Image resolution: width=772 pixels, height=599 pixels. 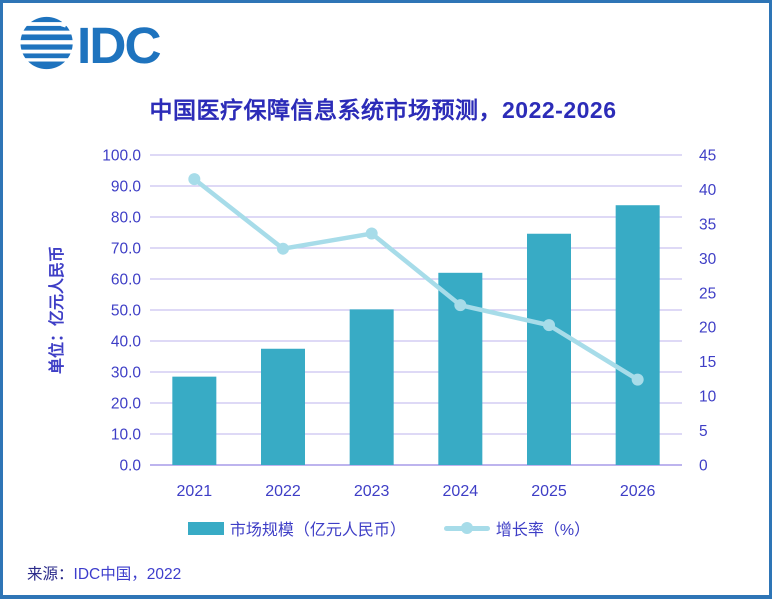 I want to click on left-axis-tick-label: 100.0, so click(x=121, y=156).